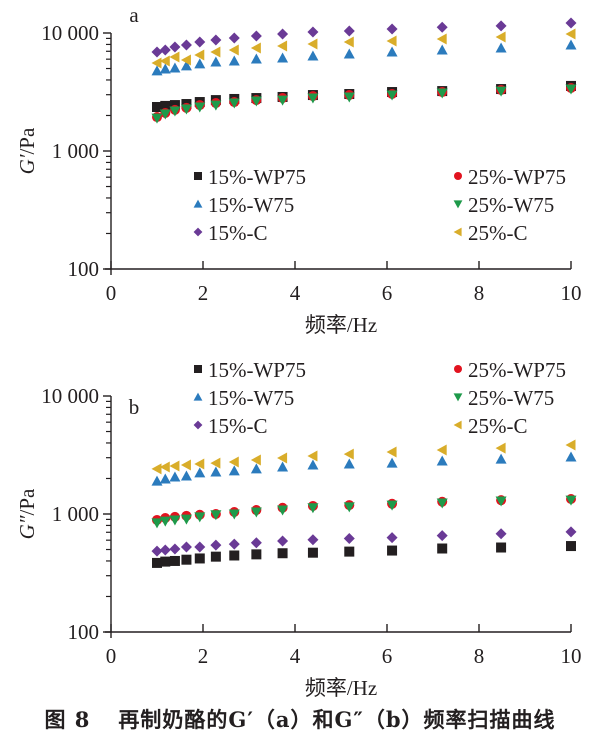 This screenshot has width=600, height=744. Describe the element at coordinates (295, 293) in the screenshot. I see `x-tick-label: 4` at that location.